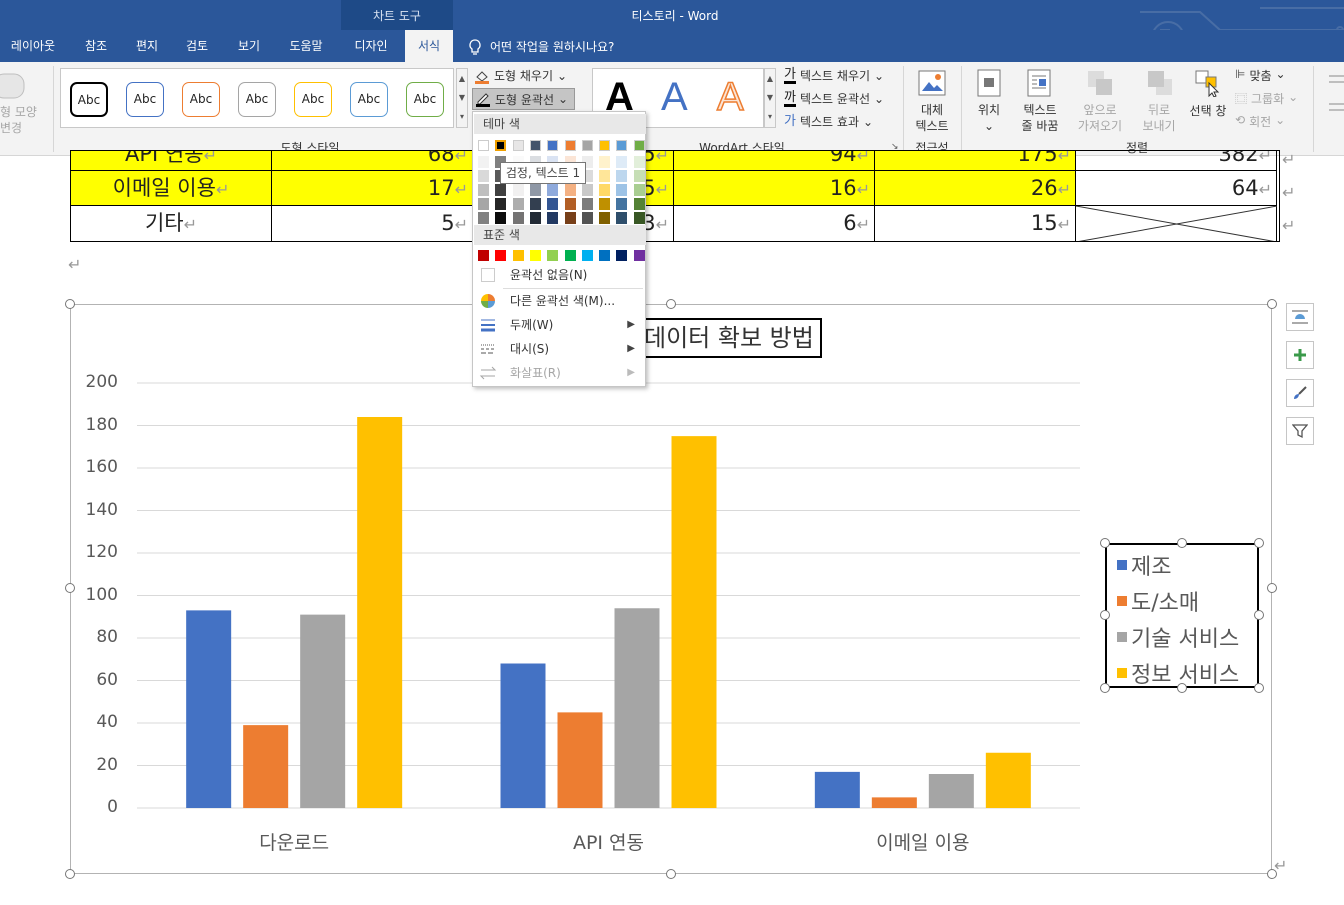 The image size is (1344, 905). What do you see at coordinates (770, 78) in the screenshot?
I see `scroll-up-icon: ▲` at bounding box center [770, 78].